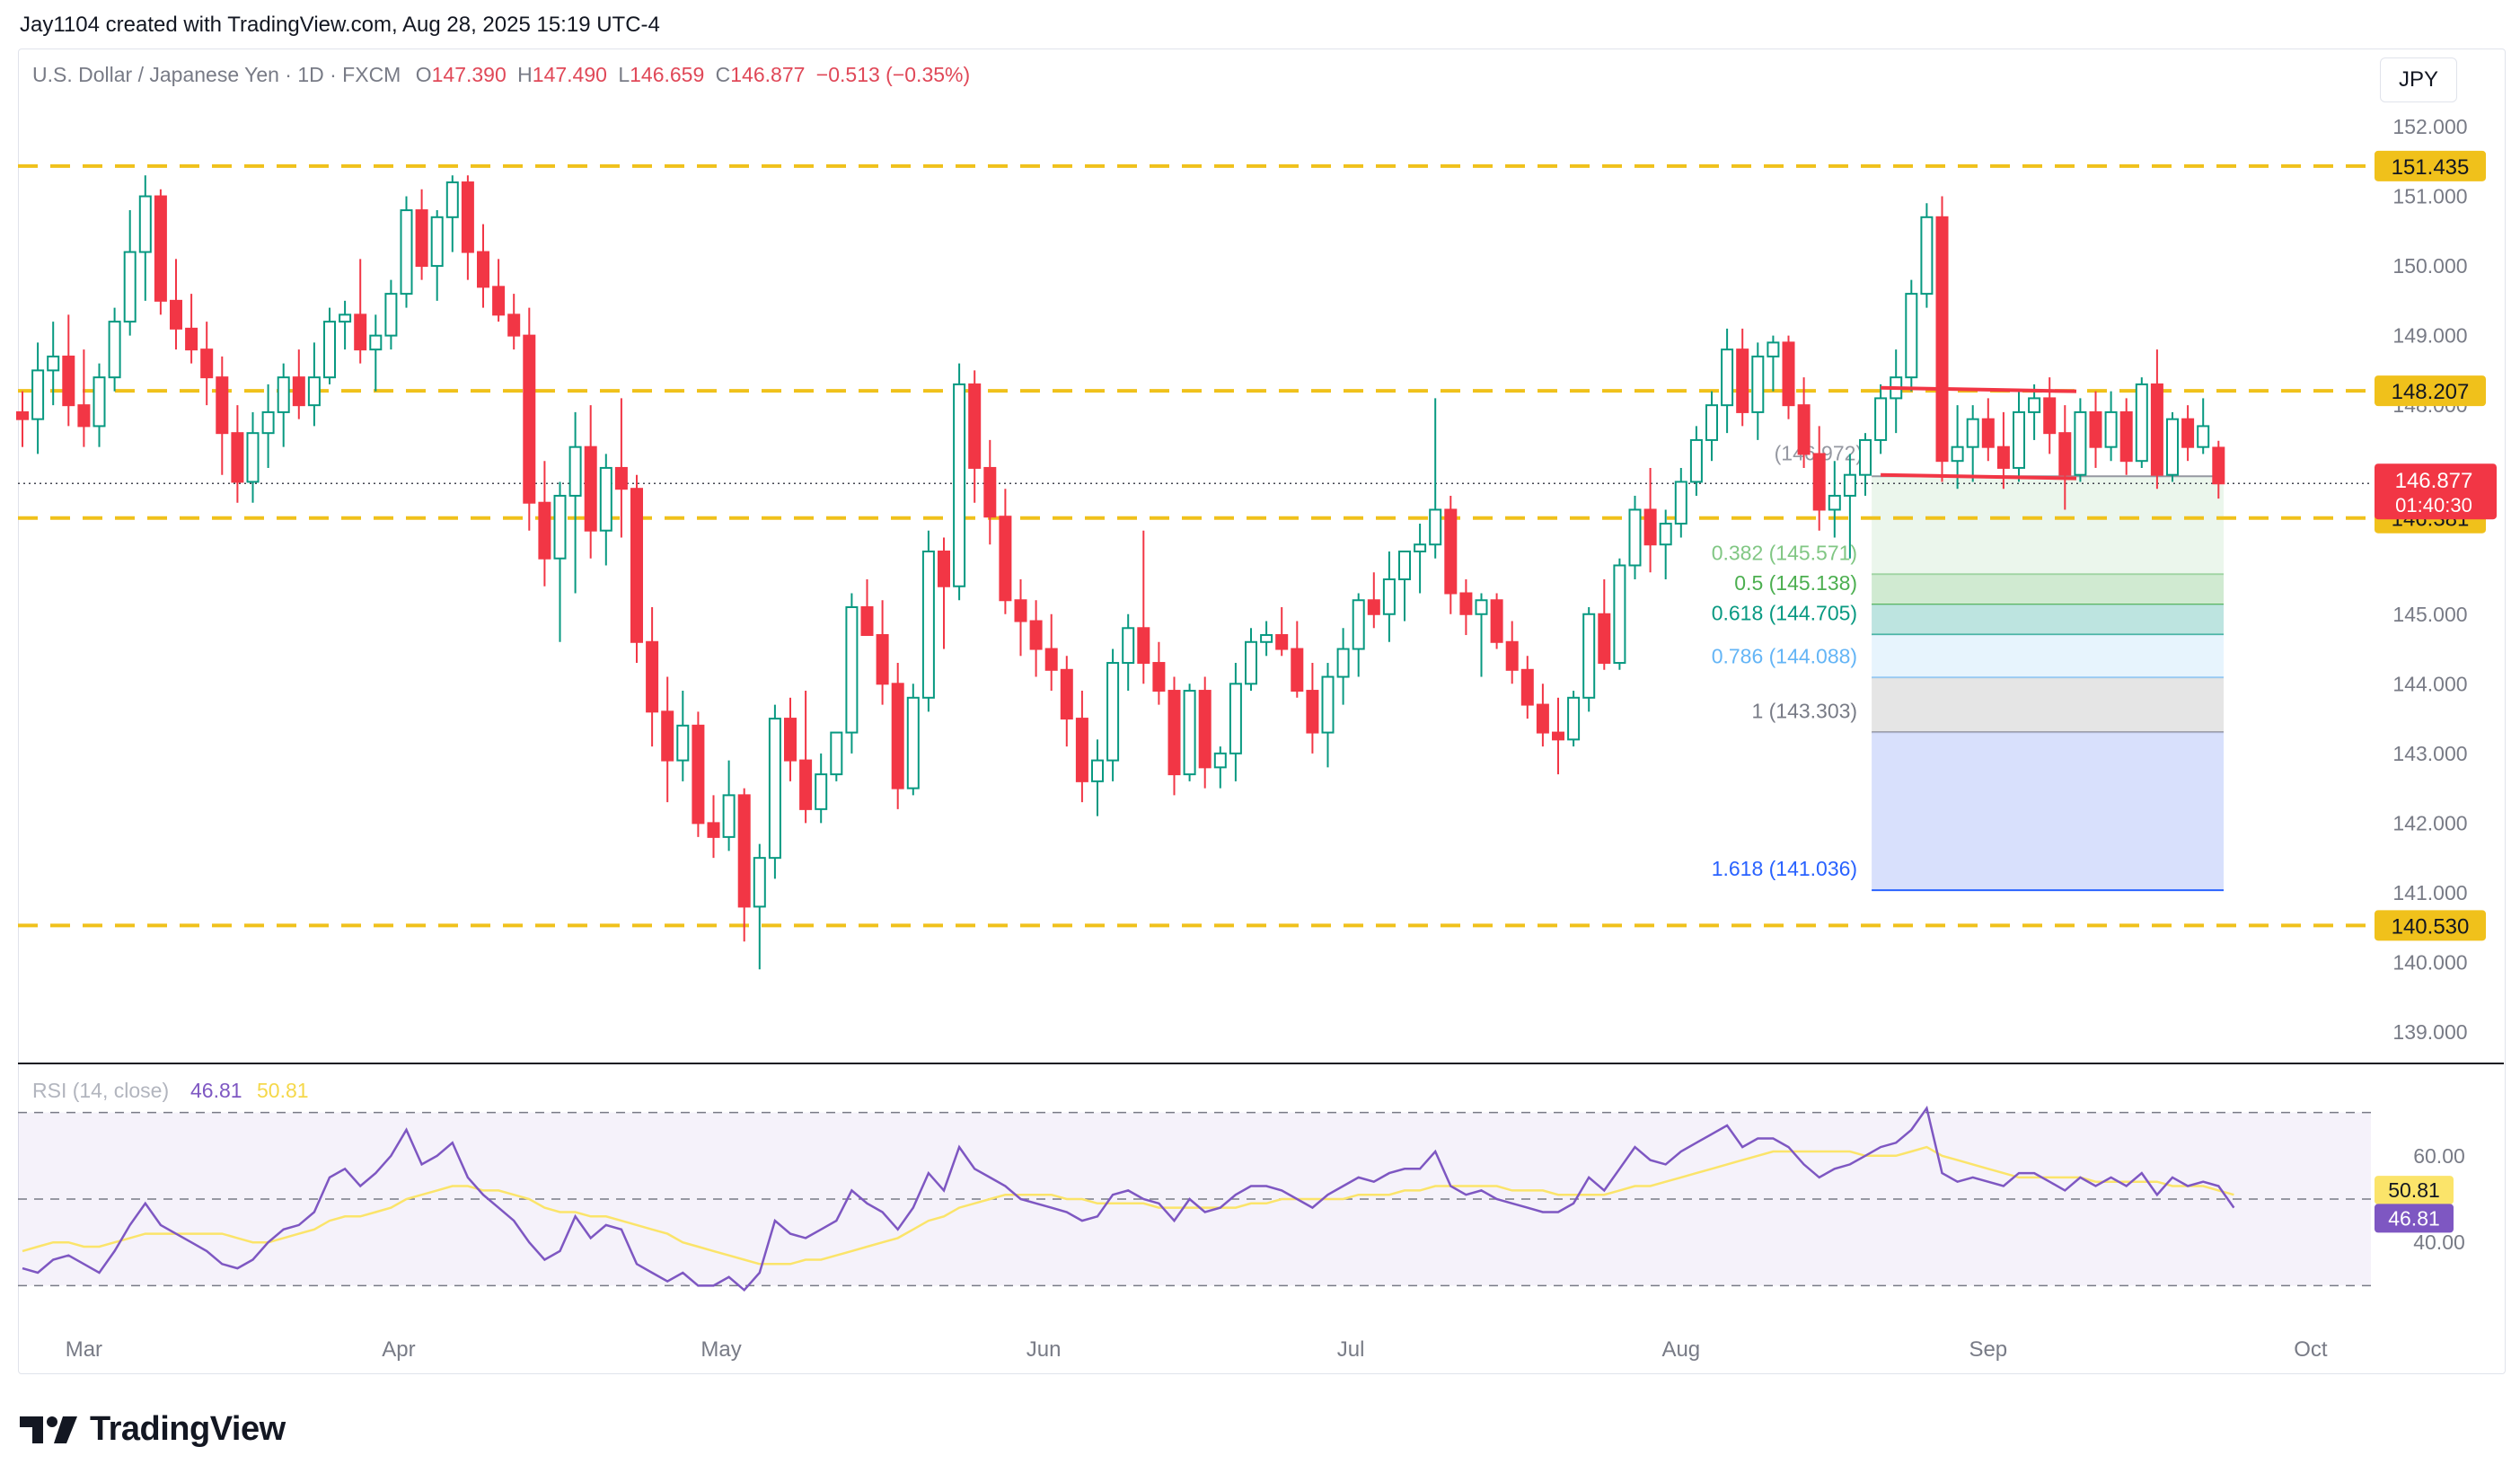  What do you see at coordinates (1680, 1349) in the screenshot?
I see `x-tick-label: Aug` at bounding box center [1680, 1349].